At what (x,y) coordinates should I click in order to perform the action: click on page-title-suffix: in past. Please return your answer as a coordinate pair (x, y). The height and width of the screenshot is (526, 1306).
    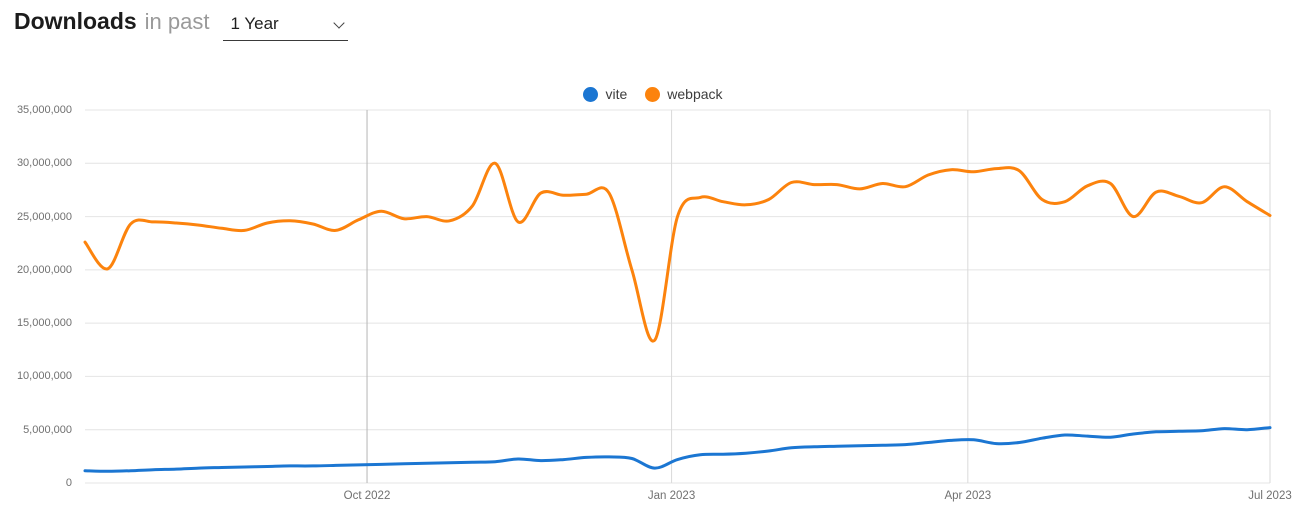
    Looking at the image, I should click on (177, 21).